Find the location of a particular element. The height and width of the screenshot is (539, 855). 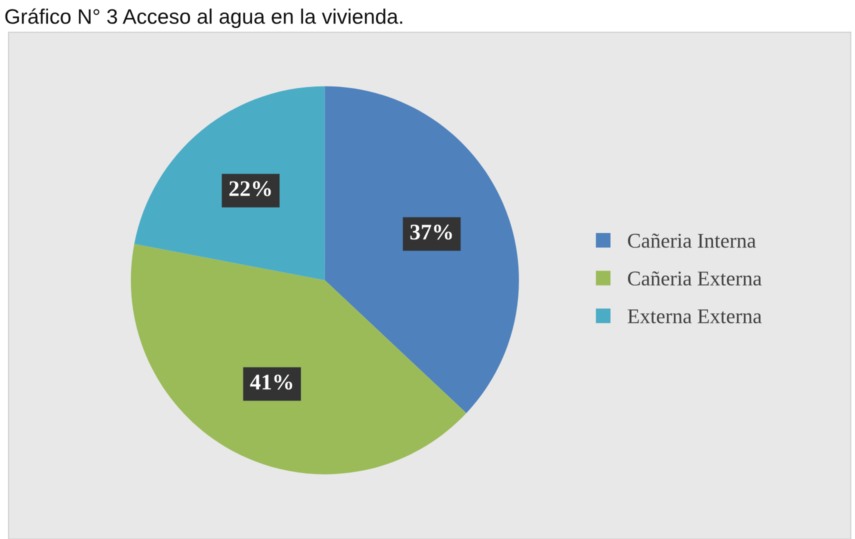

data-label: 37% is located at coordinates (431, 232).